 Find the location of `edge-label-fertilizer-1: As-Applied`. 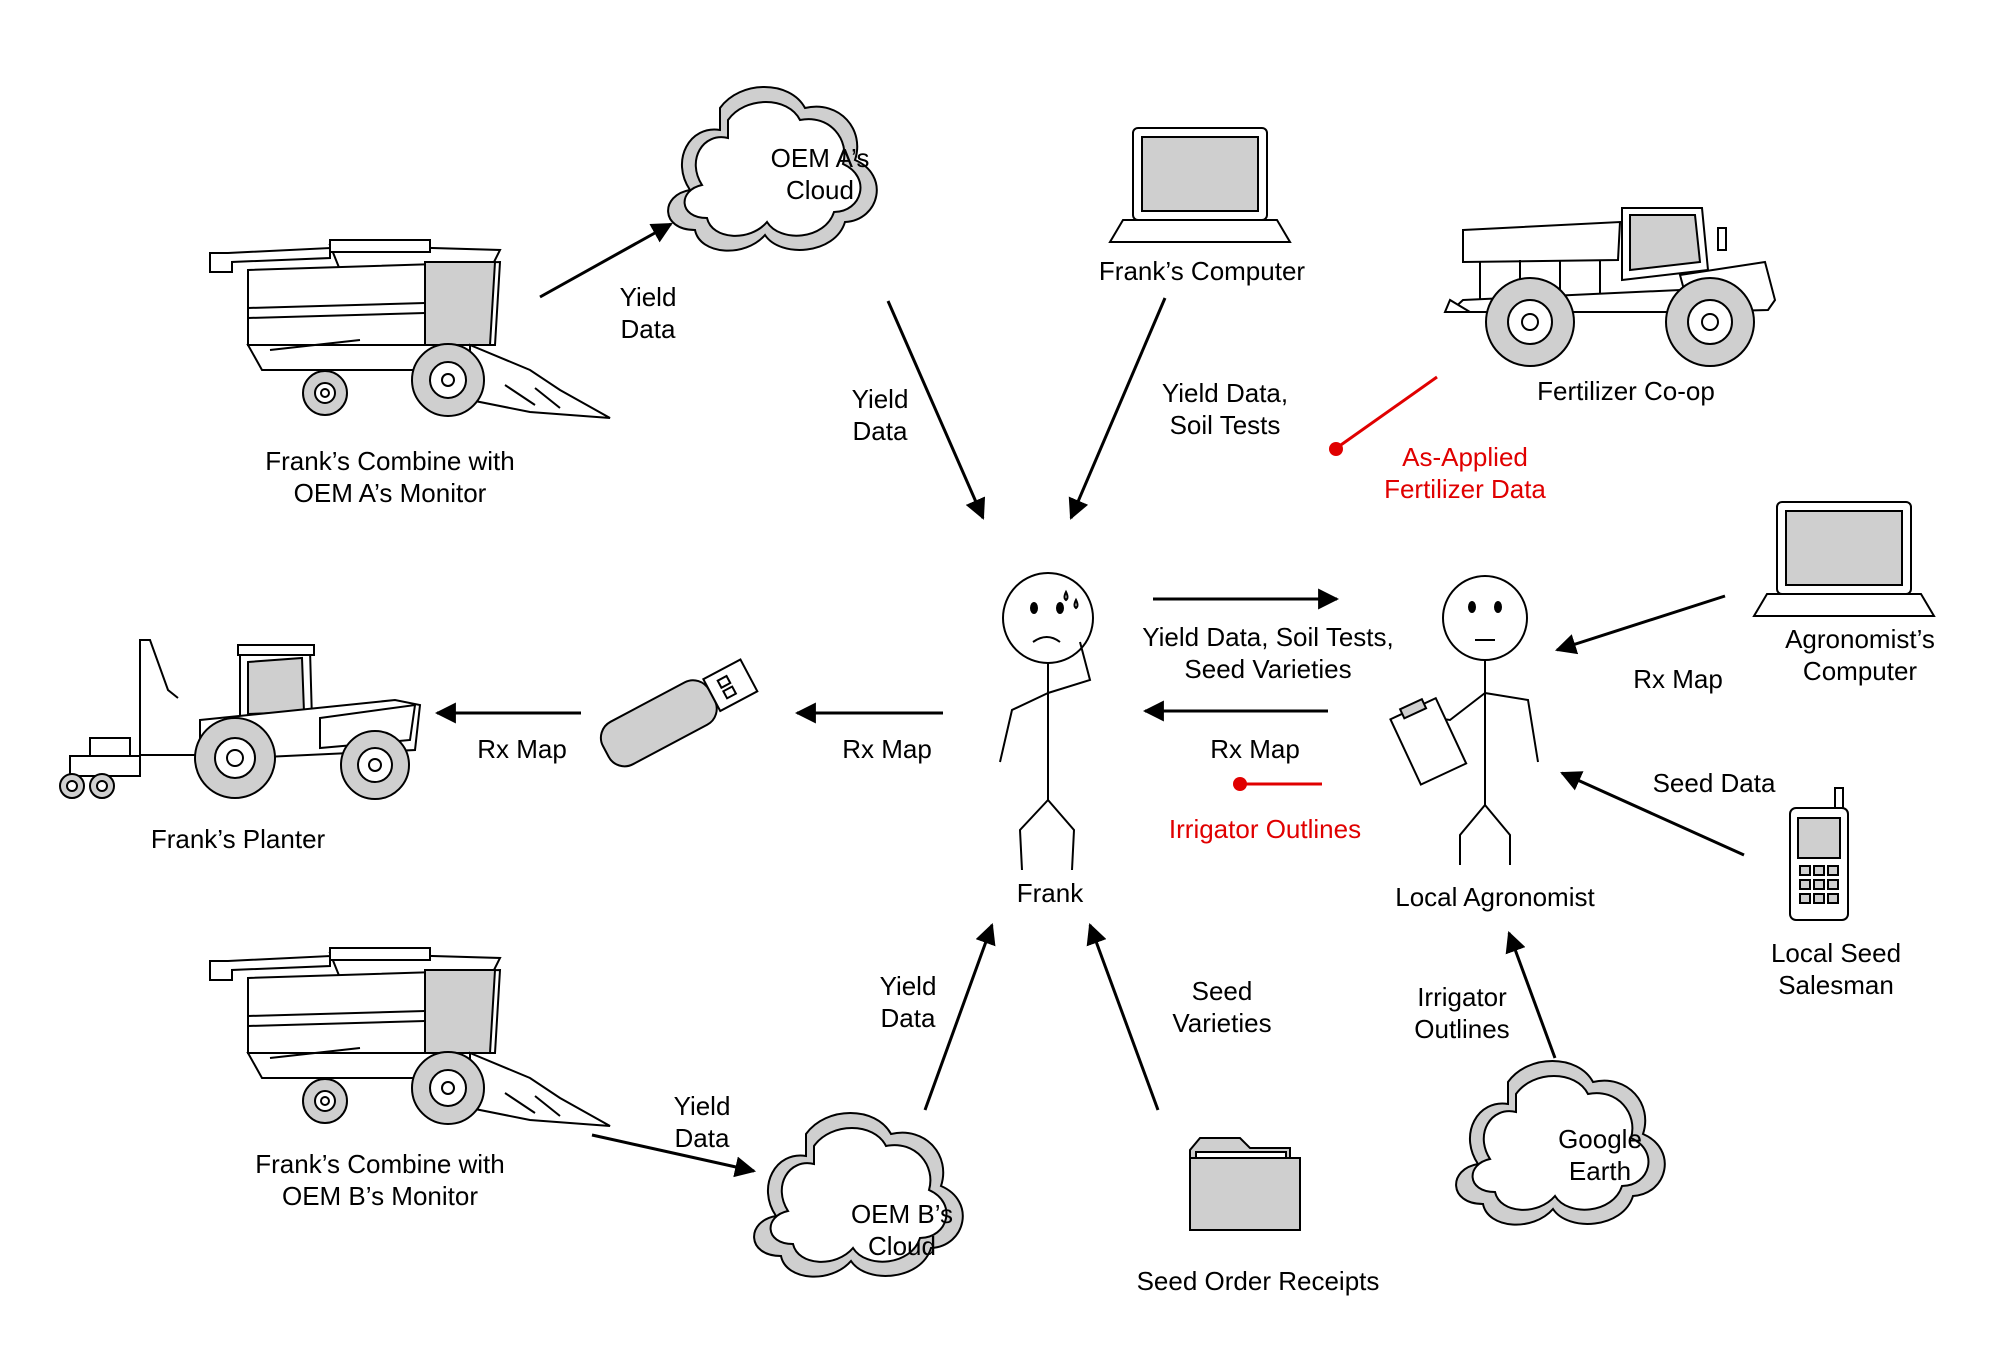

edge-label-fertilizer-1: As-Applied is located at coordinates (1465, 457).